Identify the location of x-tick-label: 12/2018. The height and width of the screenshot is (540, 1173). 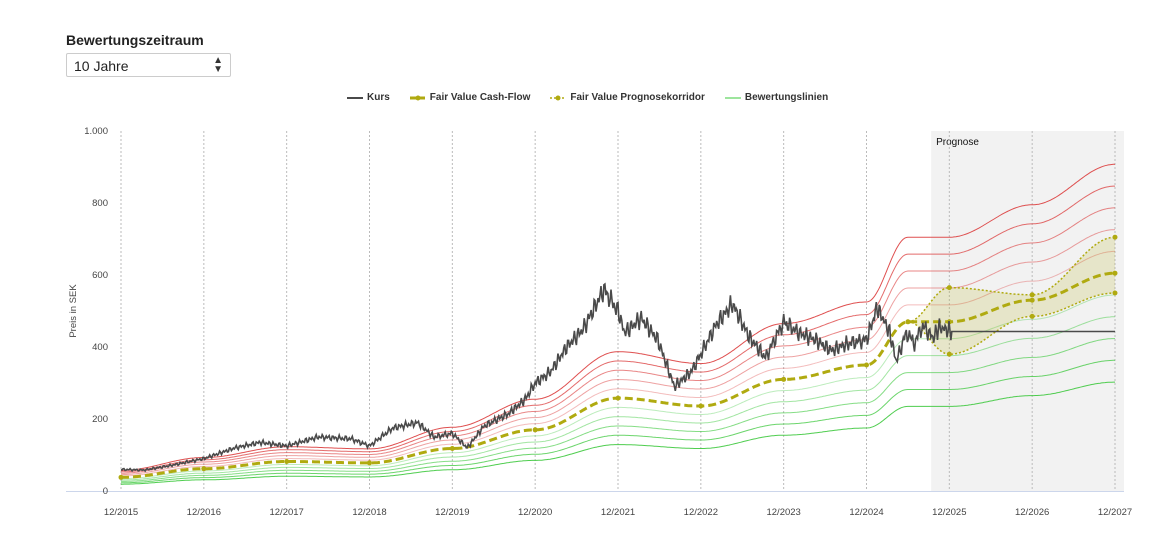
(369, 512).